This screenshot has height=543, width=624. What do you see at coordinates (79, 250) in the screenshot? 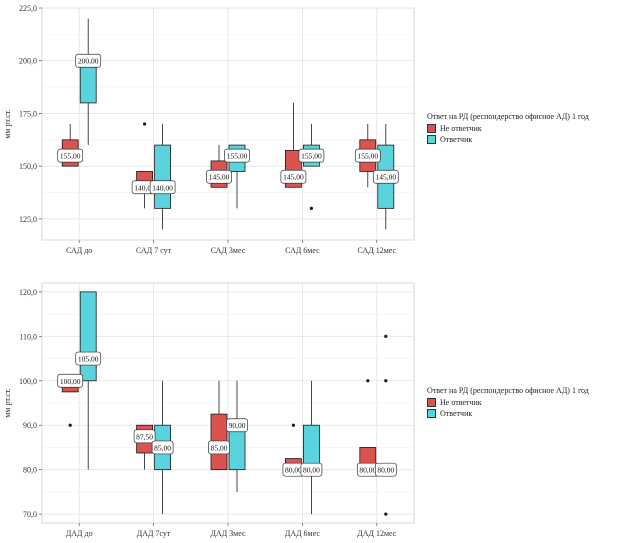
I see `x-tick-label: САД до` at bounding box center [79, 250].